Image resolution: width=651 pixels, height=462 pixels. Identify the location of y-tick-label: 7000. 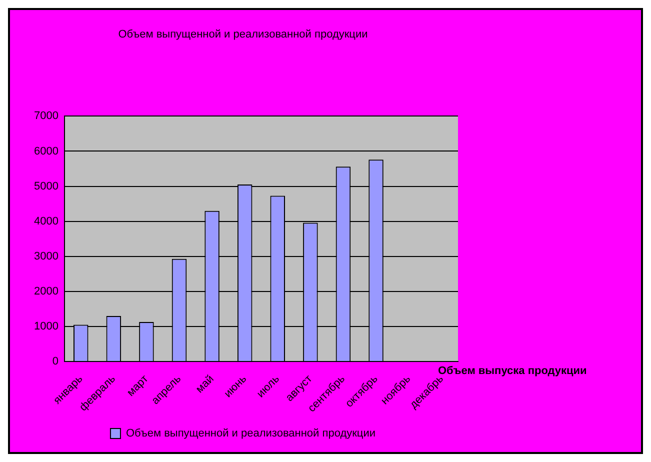
(46, 116).